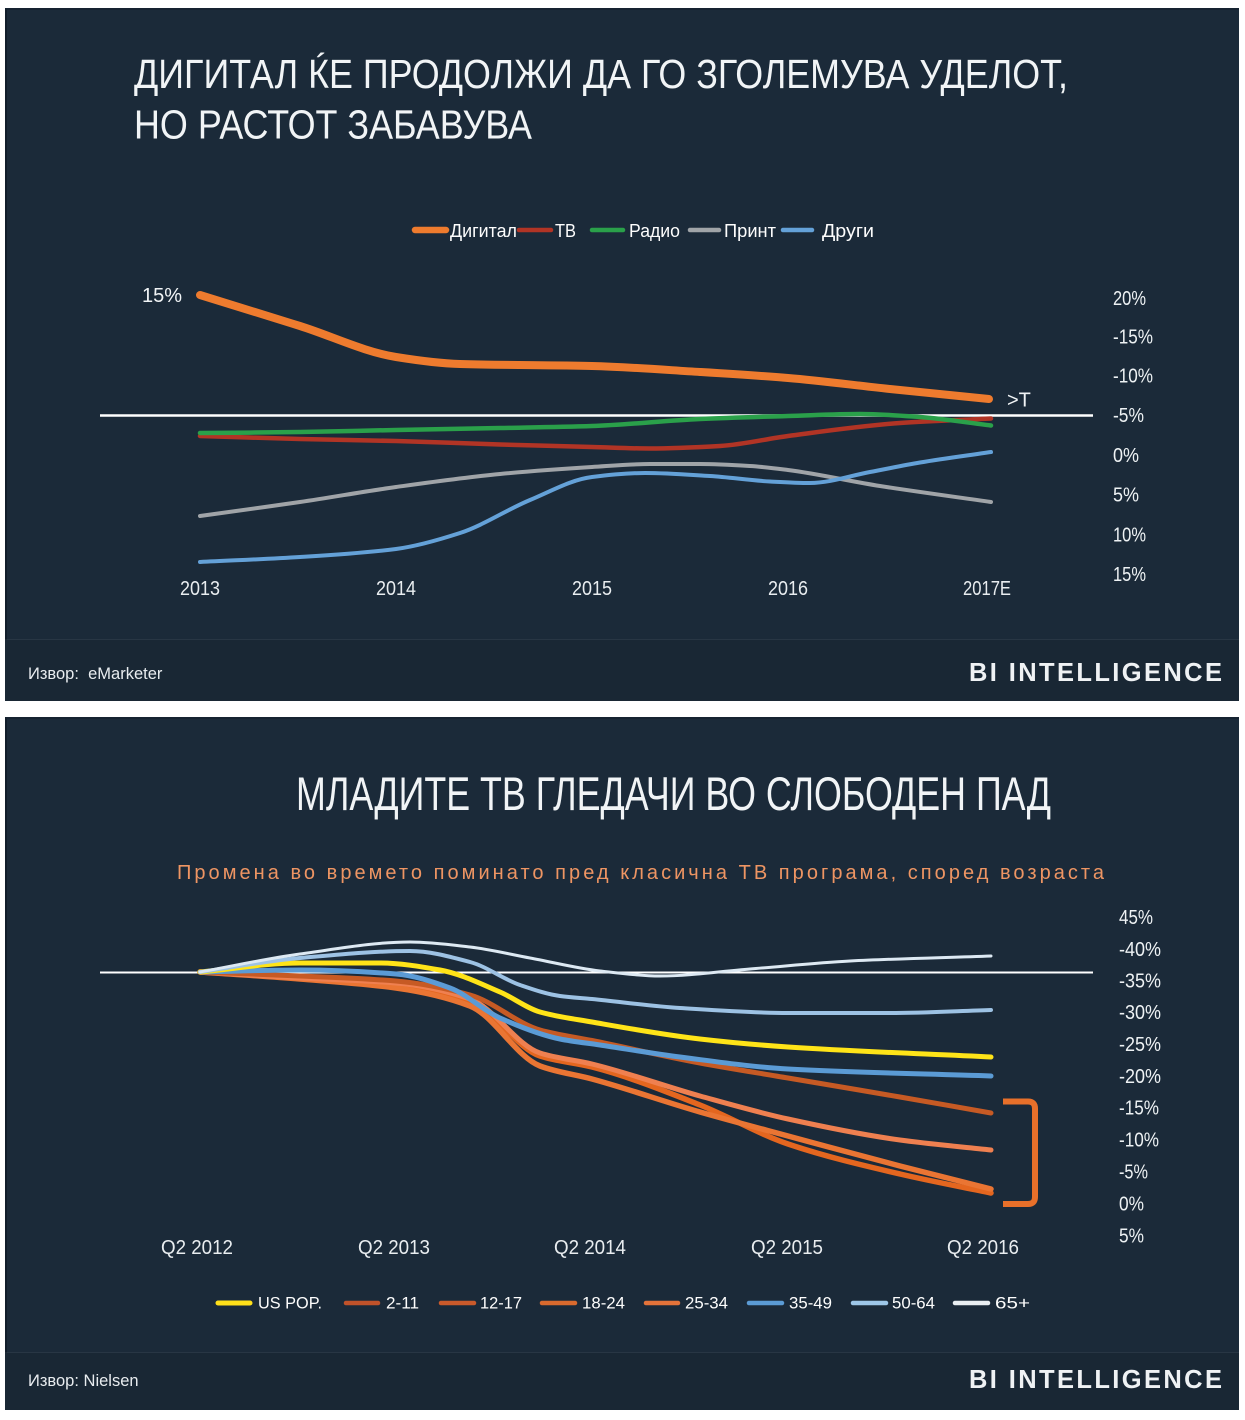 This screenshot has height=1420, width=1245. I want to click on svg-text: 2013, so click(200, 589).